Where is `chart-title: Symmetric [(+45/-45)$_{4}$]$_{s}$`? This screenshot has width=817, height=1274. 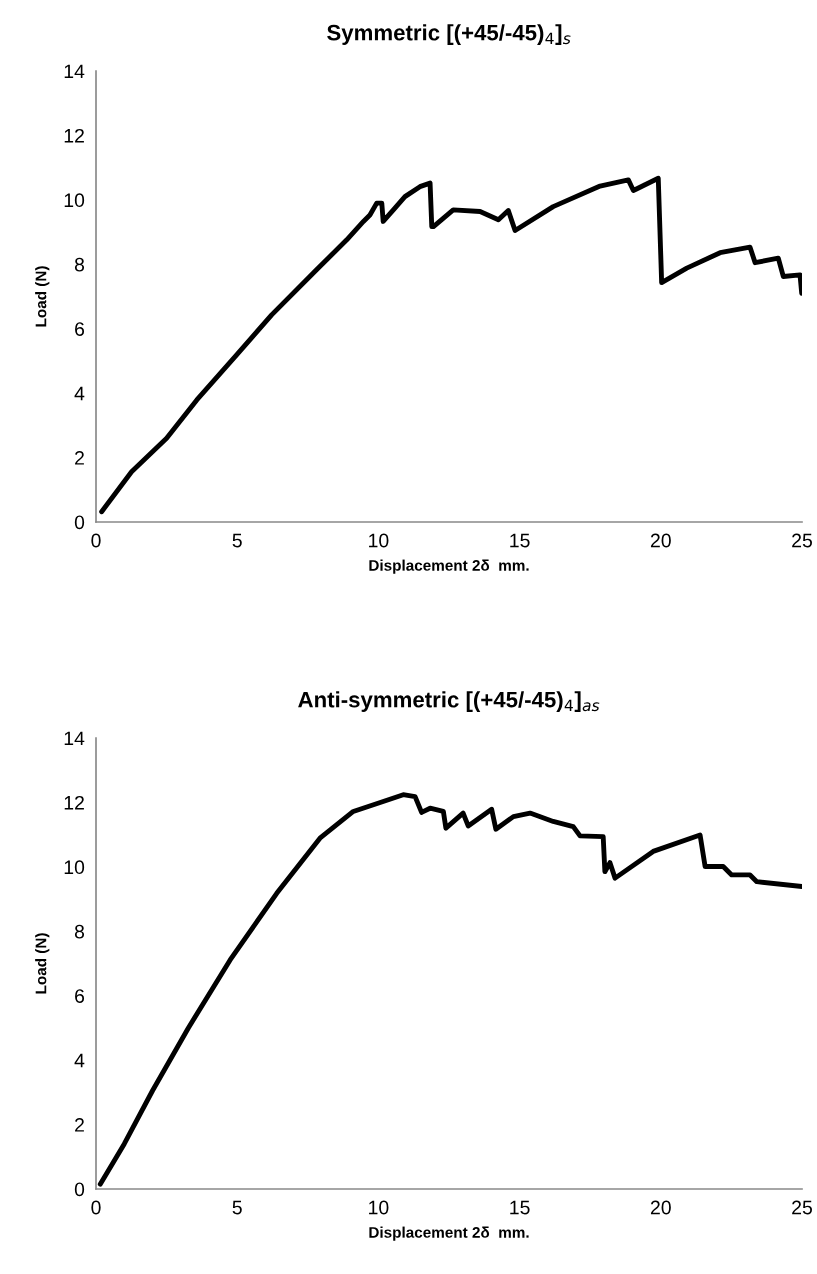 chart-title: Symmetric [(+45/-45)$_{4}$]$_{s}$ is located at coordinates (449, 34).